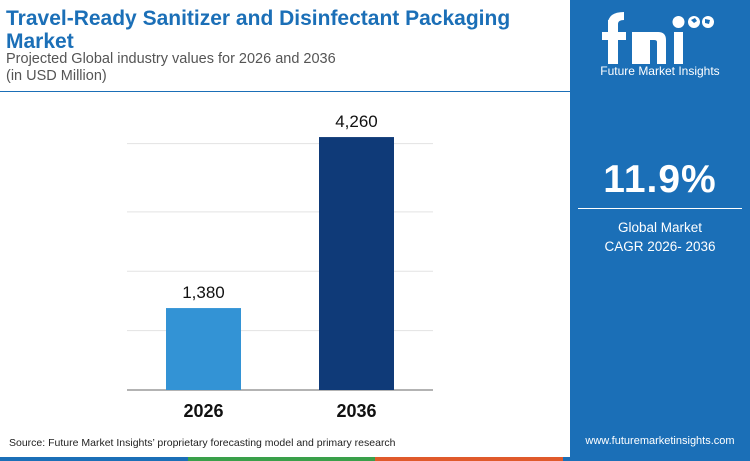 Image resolution: width=750 pixels, height=461 pixels. I want to click on brand-name: Future Market Insights, so click(660, 71).